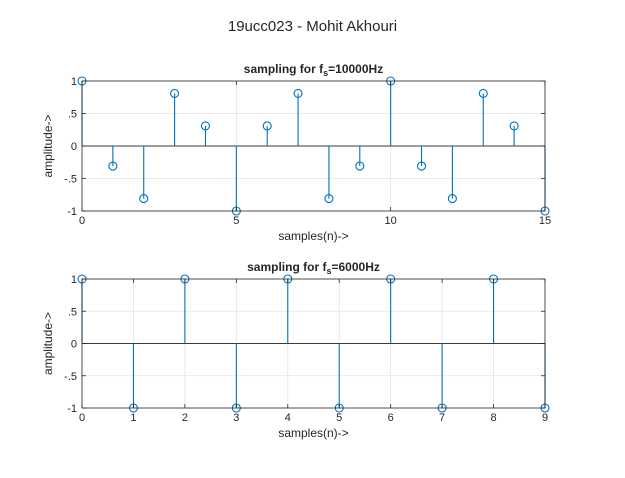 Image resolution: width=625 pixels, height=478 pixels. I want to click on x-tick-label-8: 8, so click(493, 418).